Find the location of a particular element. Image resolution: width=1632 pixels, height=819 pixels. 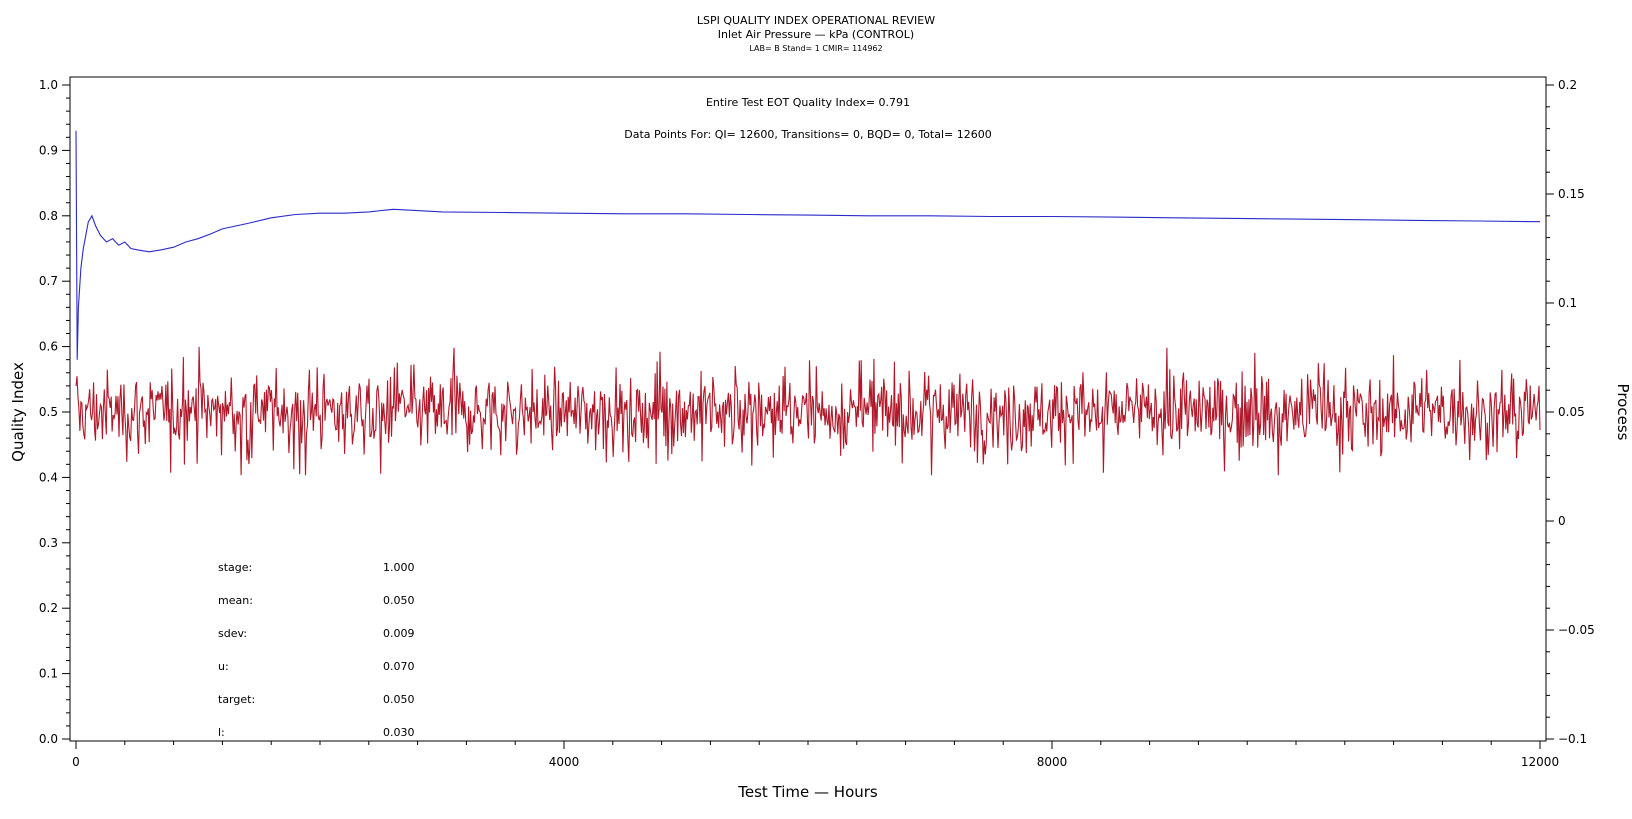

annotation-eot-quality-index: Entire Test EOT Quality Index= 0.791 is located at coordinates (808, 102).